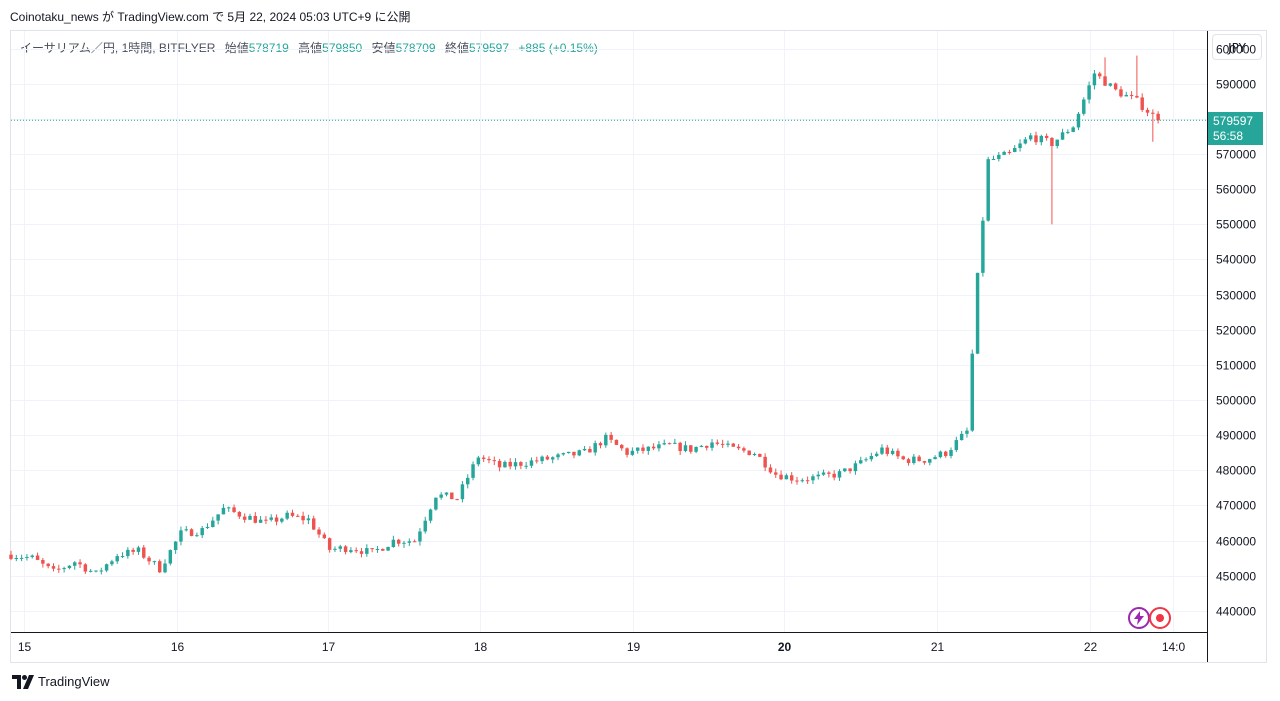 This screenshot has height=701, width=1280. I want to click on last-price-value: 579597, so click(1233, 121).